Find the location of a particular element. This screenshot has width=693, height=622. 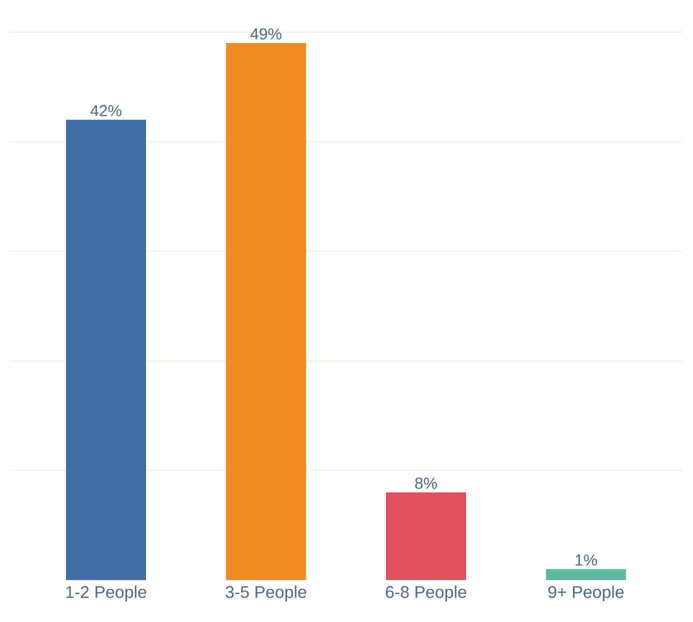

x-tick-label: 6-8 People is located at coordinates (426, 594).